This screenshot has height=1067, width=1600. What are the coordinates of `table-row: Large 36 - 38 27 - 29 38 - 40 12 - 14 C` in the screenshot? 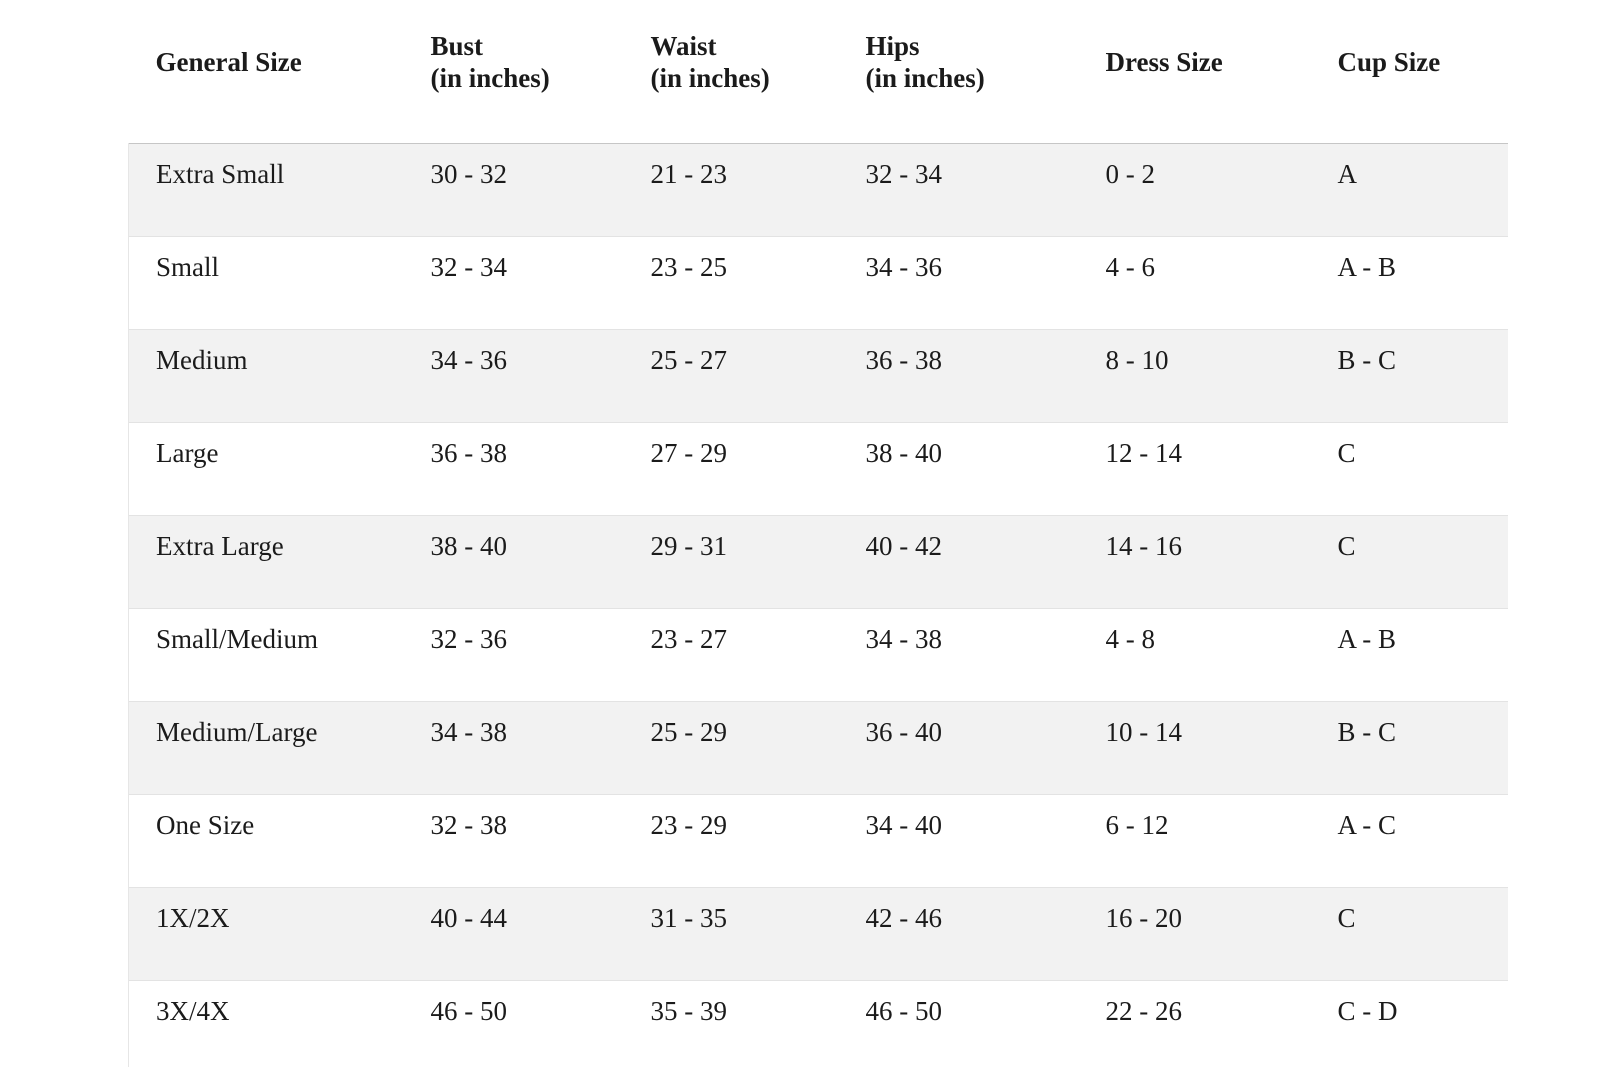 It's located at (818, 468).